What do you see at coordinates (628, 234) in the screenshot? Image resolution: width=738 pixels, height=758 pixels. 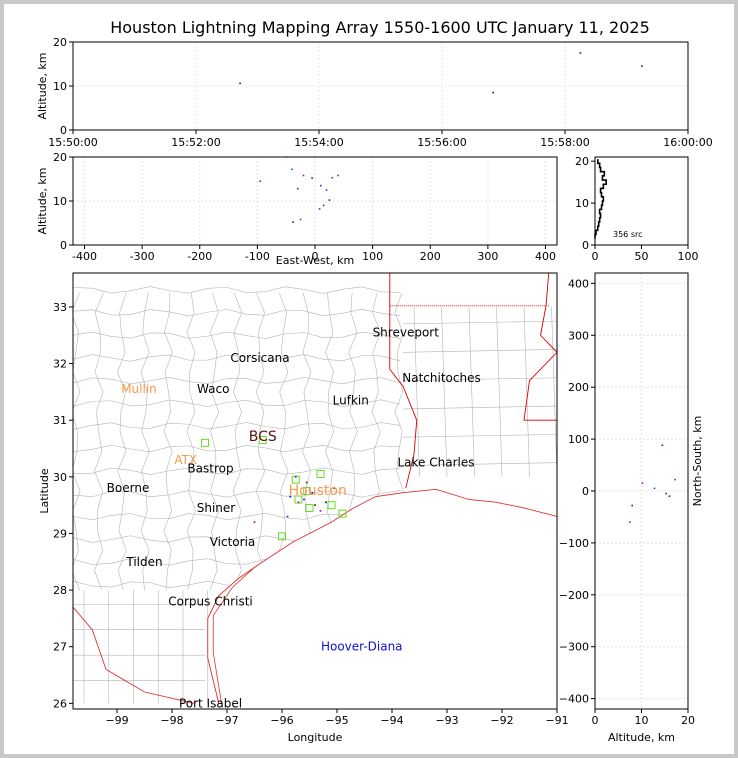 I see `source-count: 356 src` at bounding box center [628, 234].